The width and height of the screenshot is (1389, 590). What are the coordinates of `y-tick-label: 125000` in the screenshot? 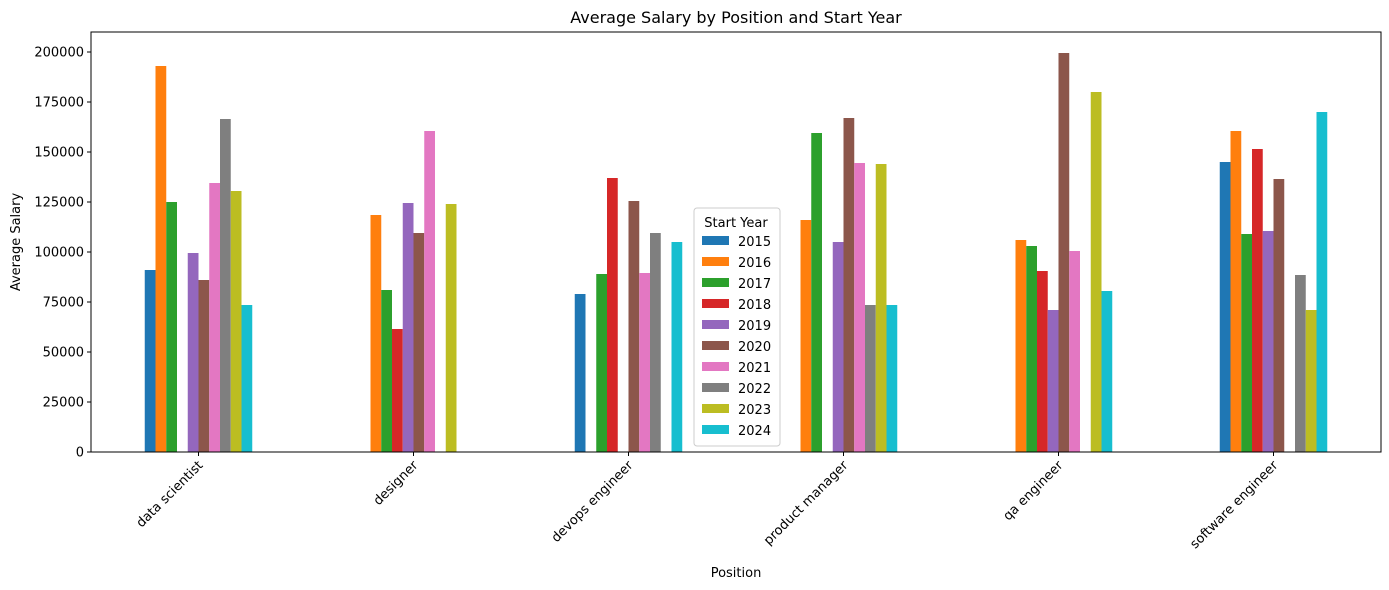 It's located at (59, 203).